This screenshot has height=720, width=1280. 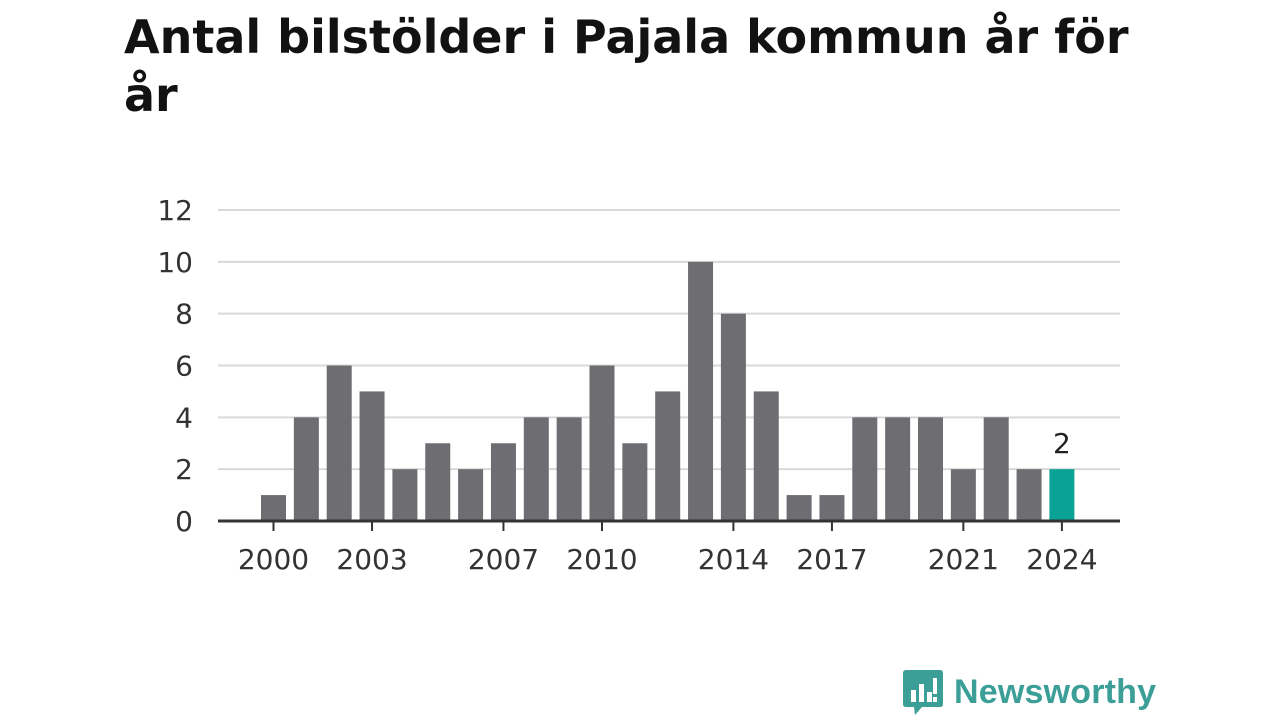 I want to click on bar-2009, so click(x=569, y=469).